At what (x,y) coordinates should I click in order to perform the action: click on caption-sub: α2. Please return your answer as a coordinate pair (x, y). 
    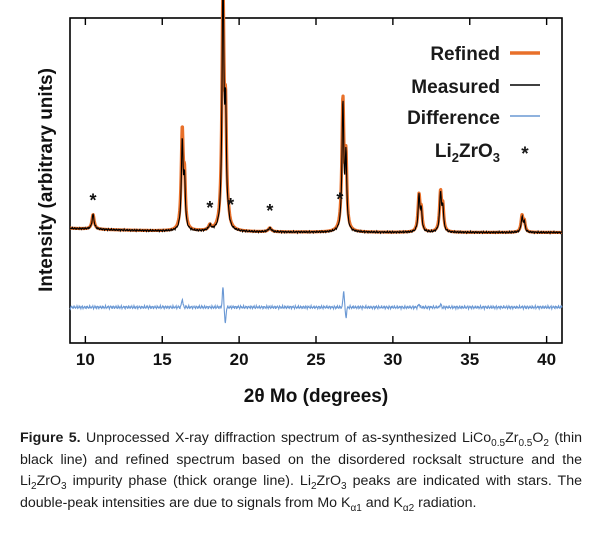
    Looking at the image, I should click on (408, 508).